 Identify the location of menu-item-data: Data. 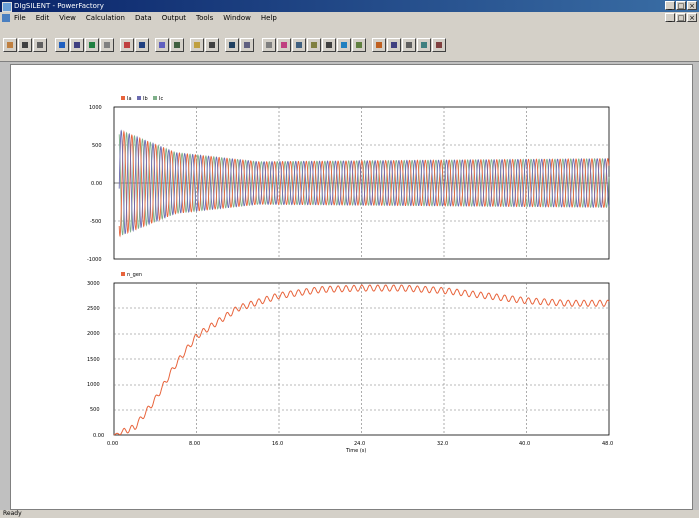
(143, 18).